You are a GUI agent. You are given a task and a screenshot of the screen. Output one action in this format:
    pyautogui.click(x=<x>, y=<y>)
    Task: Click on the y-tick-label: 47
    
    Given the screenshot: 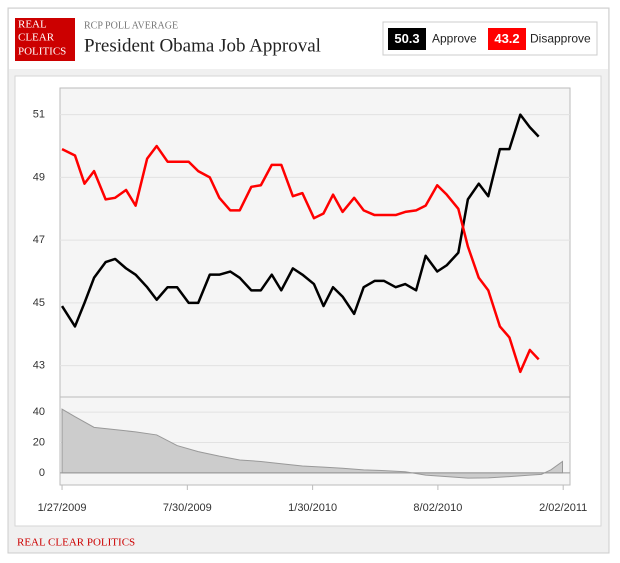 What is the action you would take?
    pyautogui.click(x=39, y=240)
    